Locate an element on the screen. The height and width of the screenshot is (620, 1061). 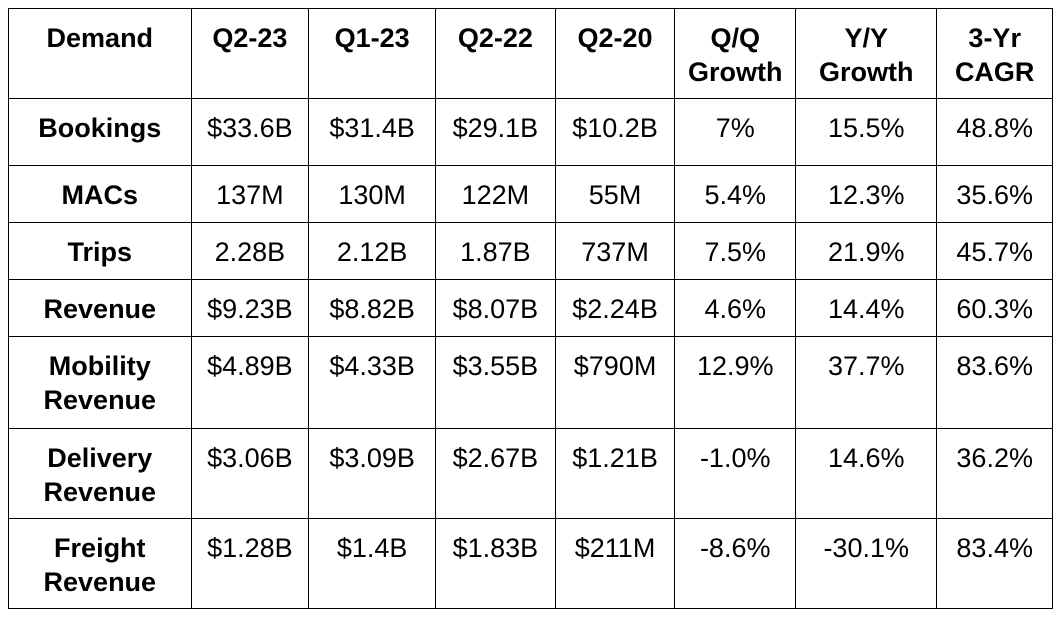
row-label: Revenue is located at coordinates (100, 308).